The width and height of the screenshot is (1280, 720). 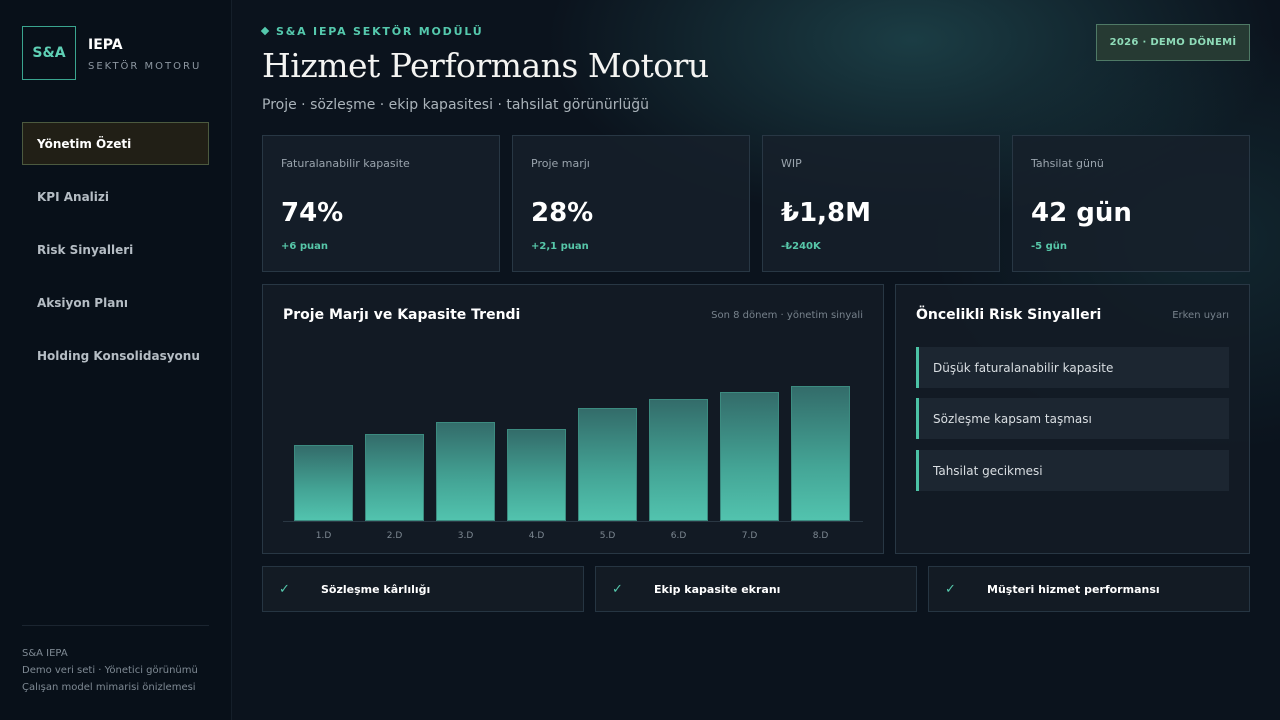 I want to click on x-tick-label: 5.D, so click(x=607, y=536).